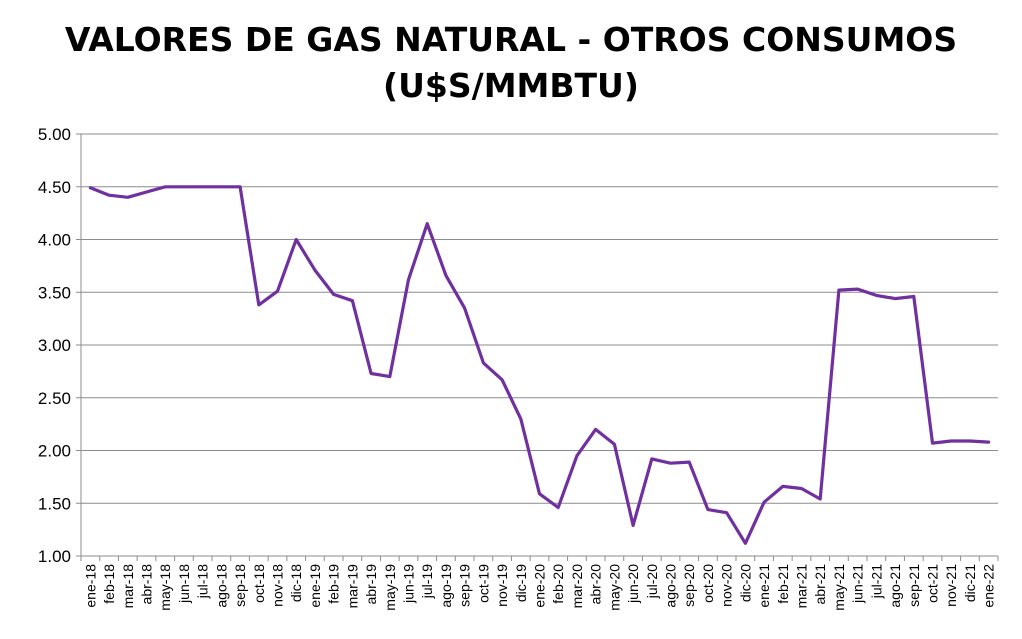 The height and width of the screenshot is (639, 1022). Describe the element at coordinates (184, 584) in the screenshot. I see `x-tick-label: jun-18` at that location.